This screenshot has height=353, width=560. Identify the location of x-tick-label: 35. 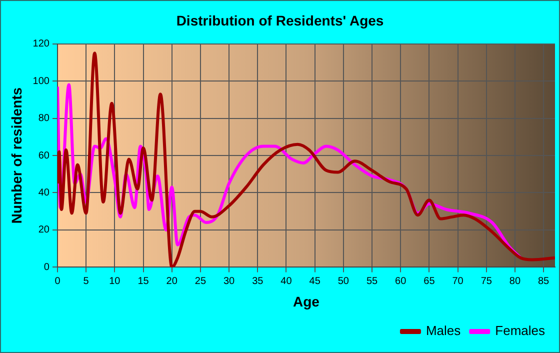
(258, 281).